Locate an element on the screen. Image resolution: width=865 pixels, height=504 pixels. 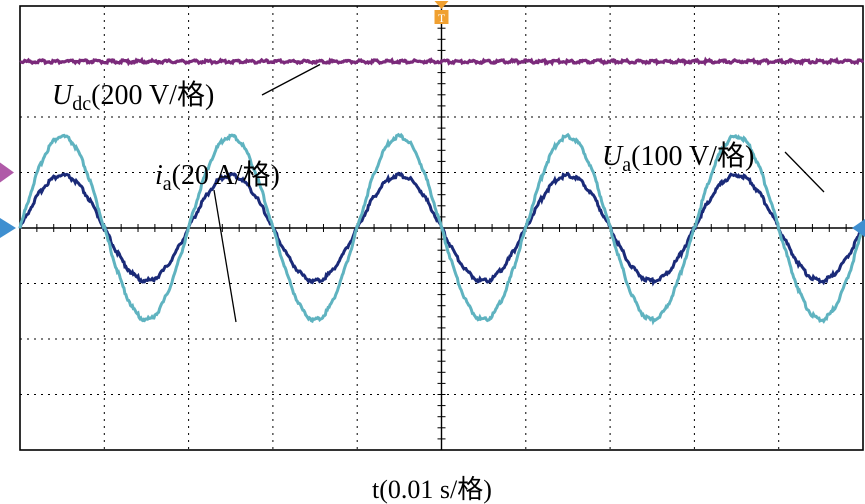
leader-line-Ua is located at coordinates (804, 172).